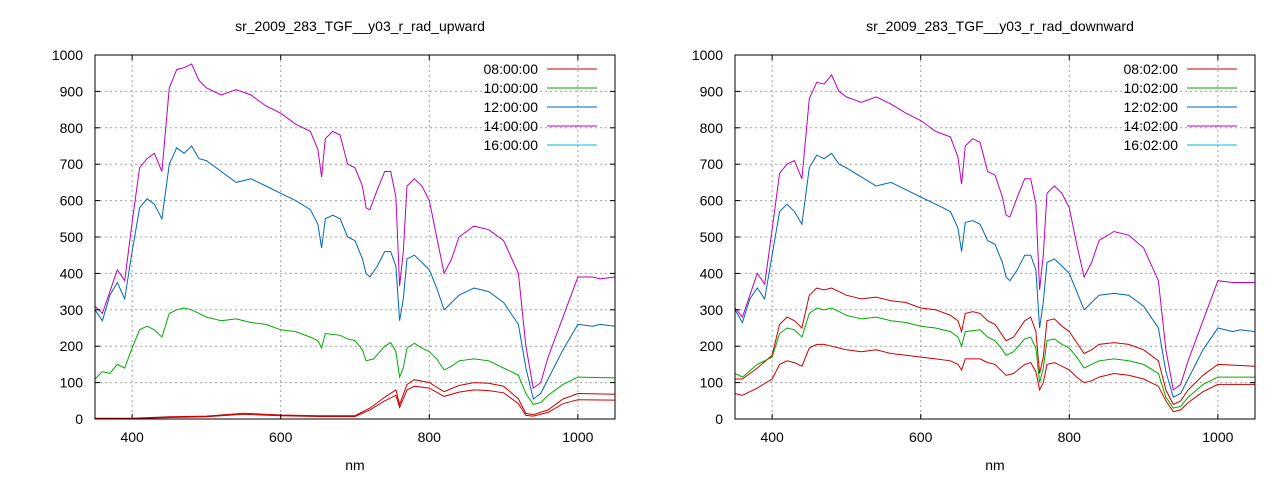 This screenshot has width=1280, height=480. I want to click on legend-label: 16:02:00, so click(1151, 145).